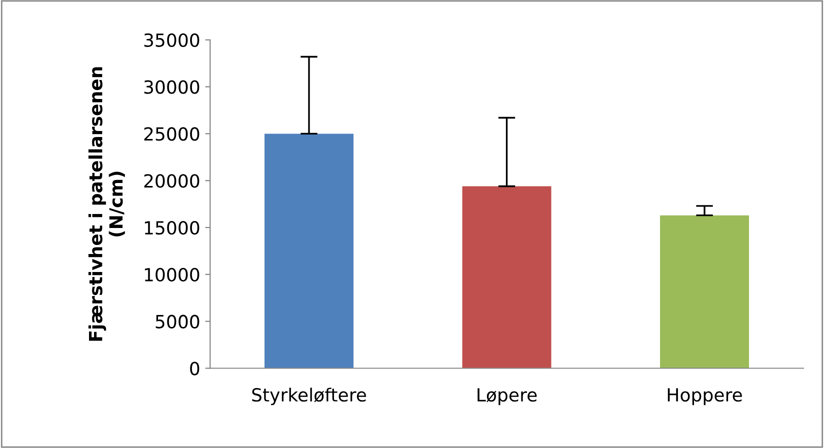 This screenshot has width=824, height=448. I want to click on y-tick-label: 10000, so click(172, 275).